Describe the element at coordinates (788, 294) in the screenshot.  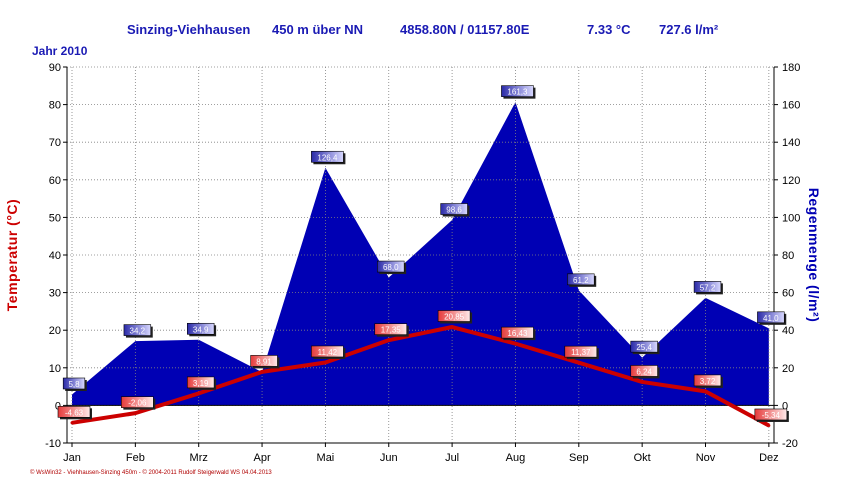
I see `right-tick-label: 60` at that location.